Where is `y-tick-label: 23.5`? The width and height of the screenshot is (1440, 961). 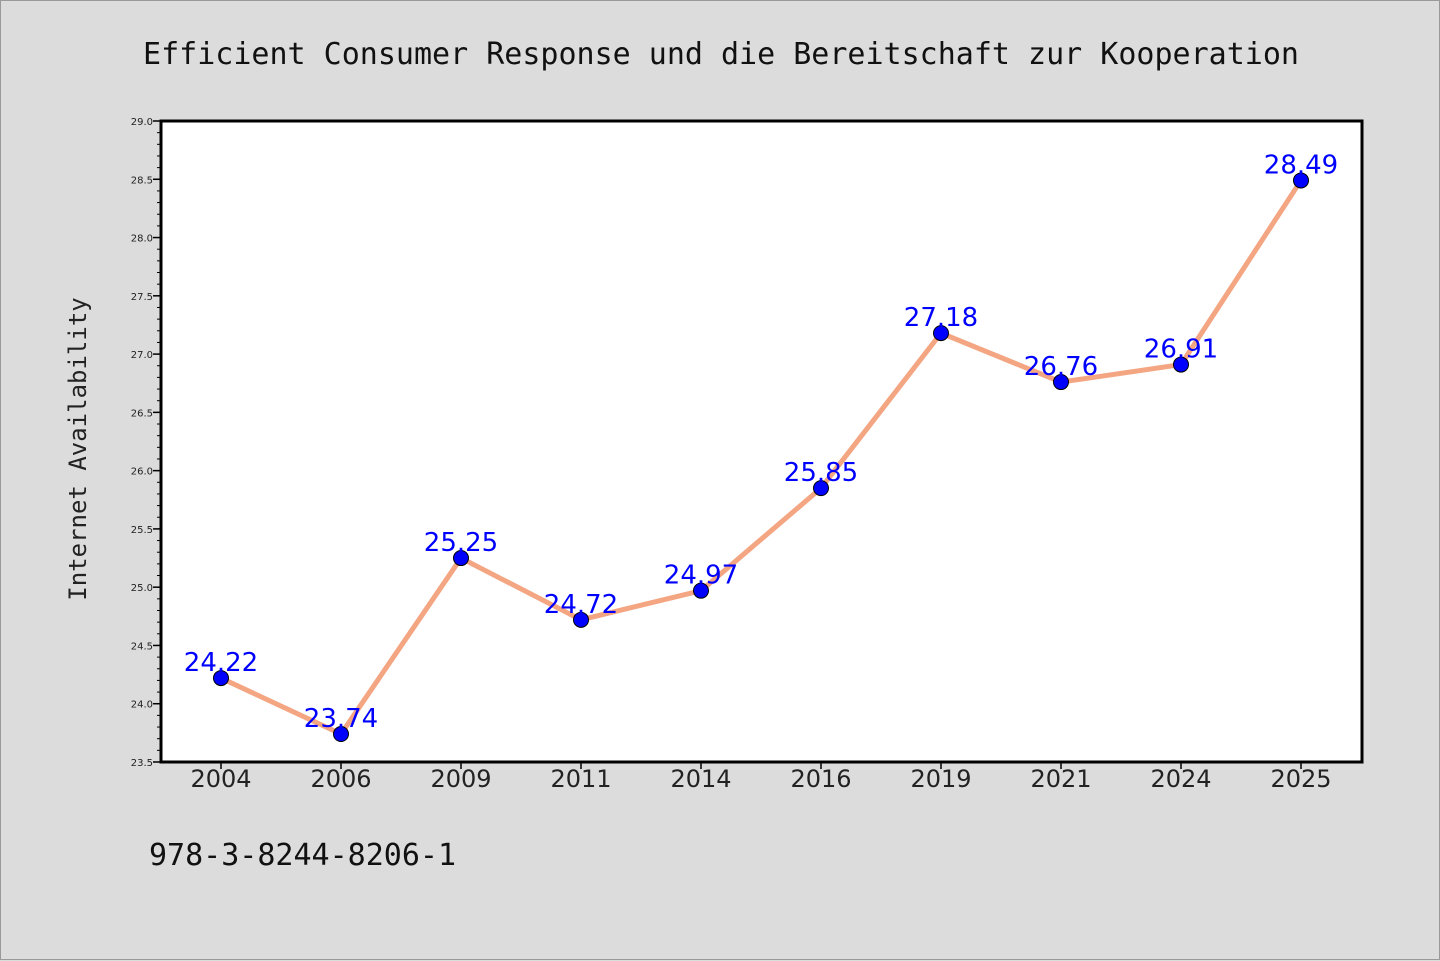 y-tick-label: 23.5 is located at coordinates (142, 763).